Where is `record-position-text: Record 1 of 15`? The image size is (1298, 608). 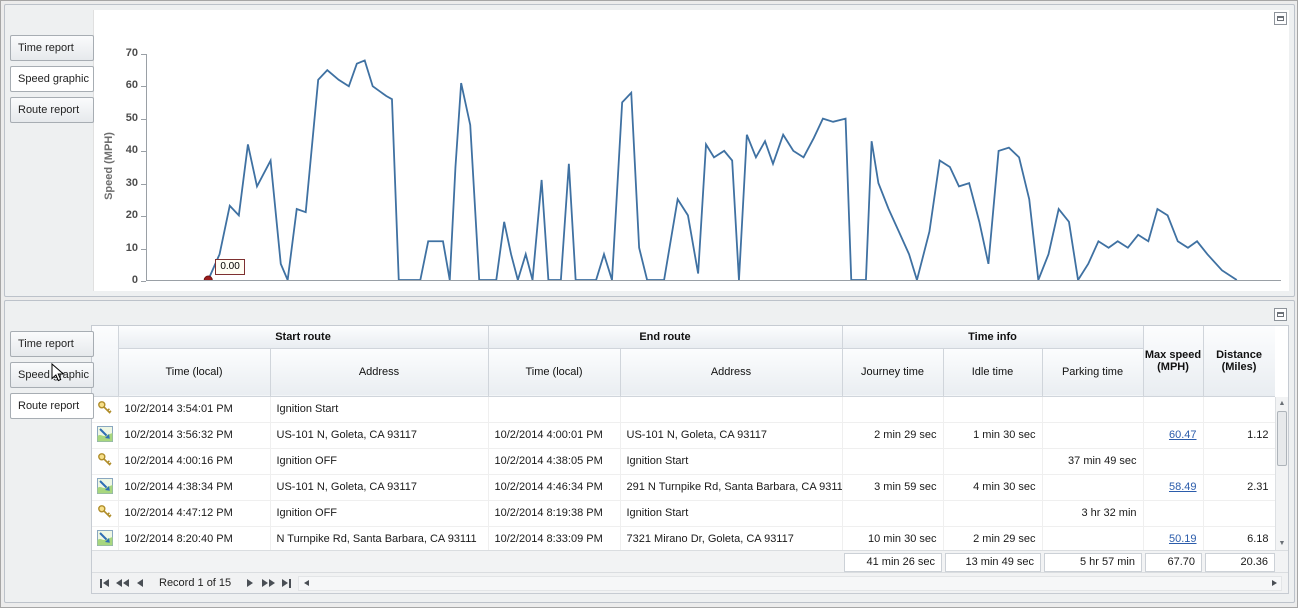
record-position-text: Record 1 of 15 is located at coordinates (195, 583).